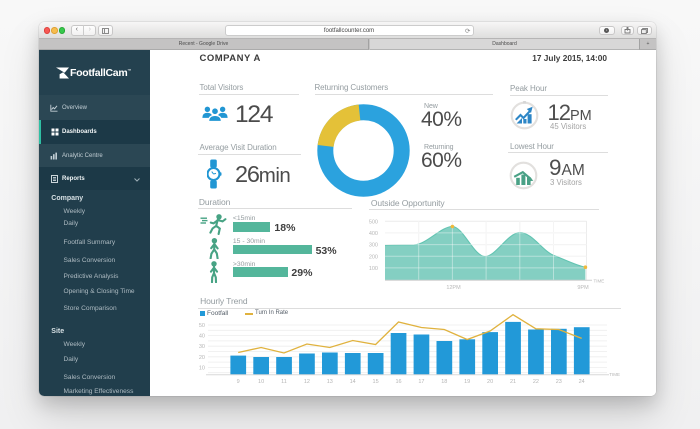  Describe the element at coordinates (513, 382) in the screenshot. I see `svg-text: 21` at that location.